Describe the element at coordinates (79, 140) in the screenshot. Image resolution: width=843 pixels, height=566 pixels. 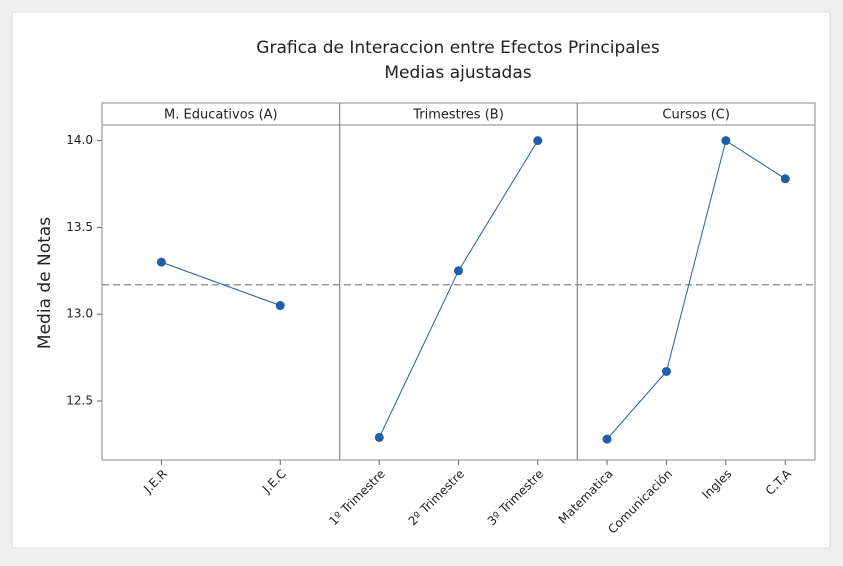
I see `y-tick-label: 14.0` at that location.